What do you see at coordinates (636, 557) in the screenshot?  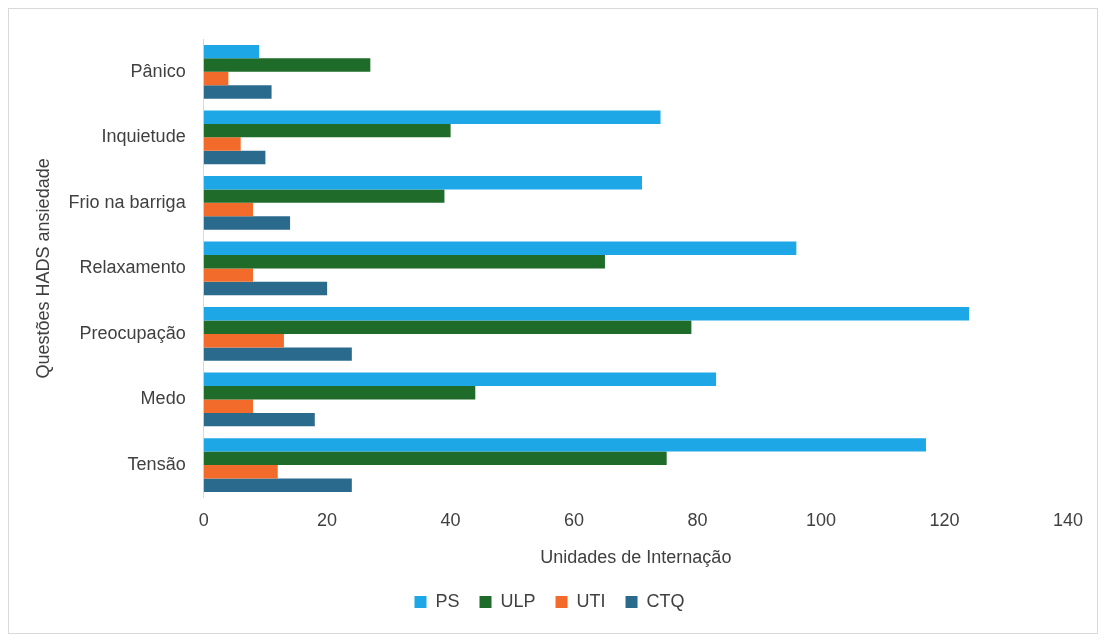 I see `x-axis-title: Unidades de Internação` at bounding box center [636, 557].